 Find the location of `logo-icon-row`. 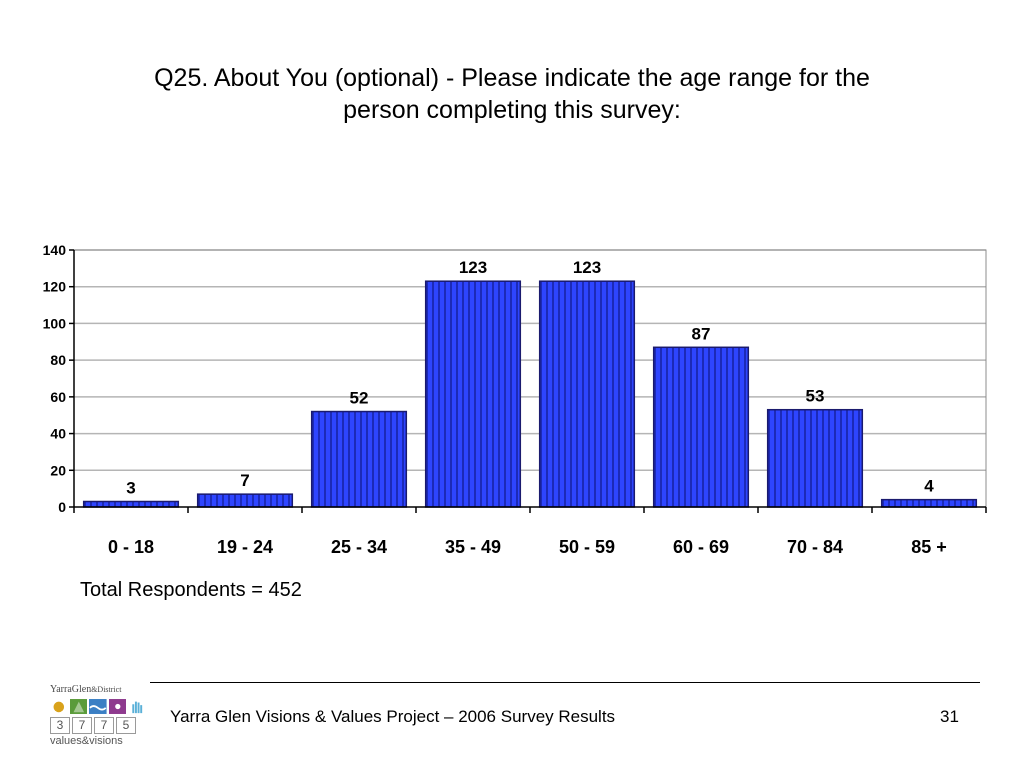

logo-icon-row is located at coordinates (98, 706).